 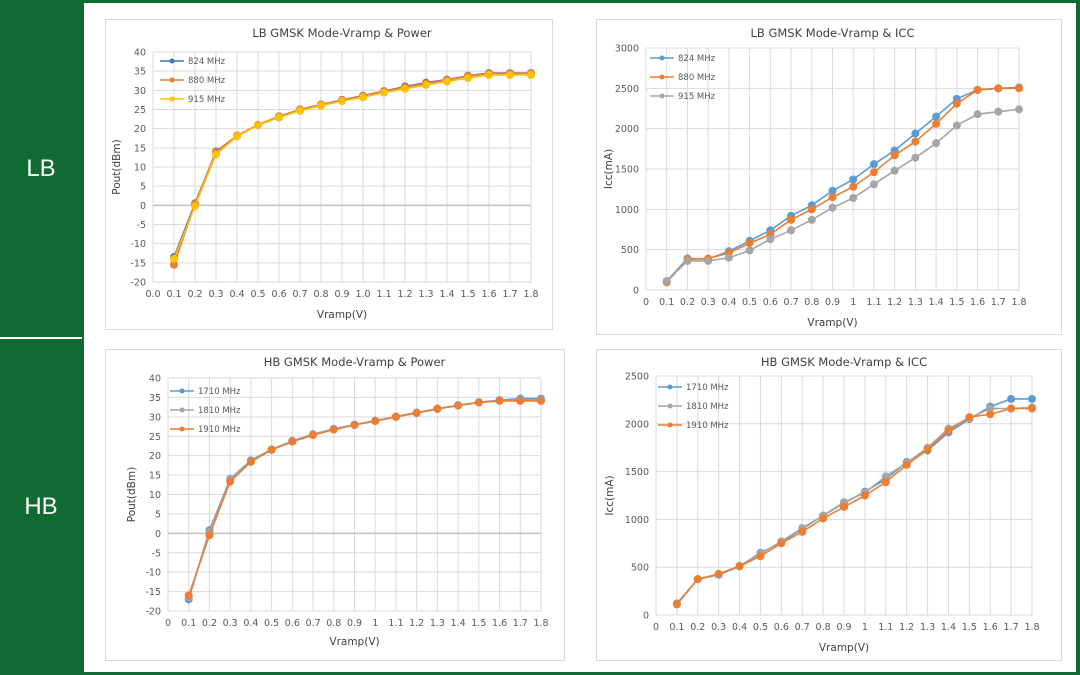 What do you see at coordinates (656, 627) in the screenshot?
I see `x-tick-label: 0` at bounding box center [656, 627].